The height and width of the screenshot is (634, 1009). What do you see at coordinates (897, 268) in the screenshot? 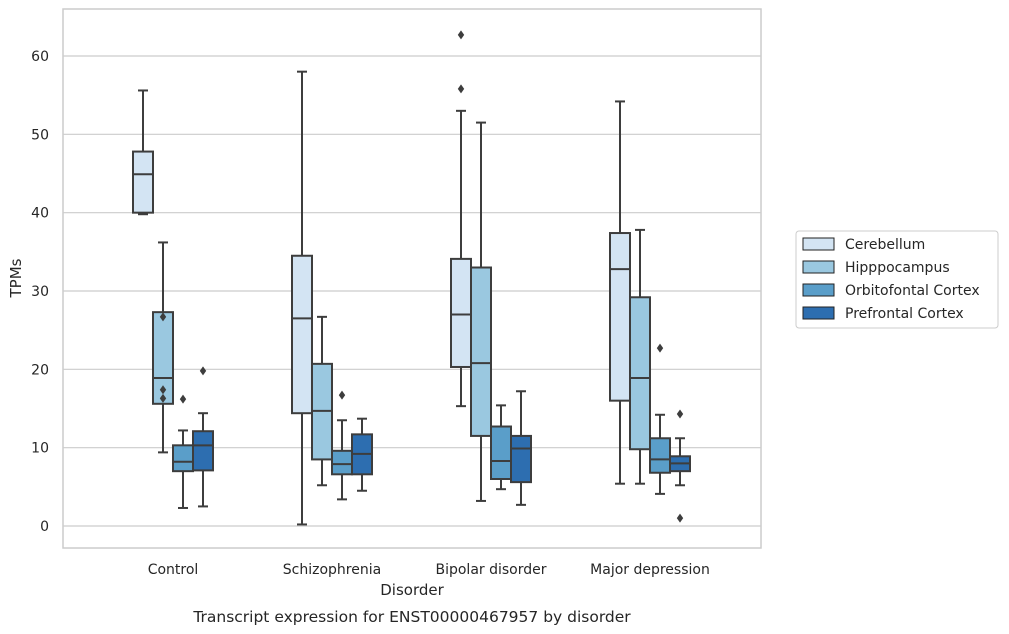
I see `legend-label: Hipppocampus` at bounding box center [897, 268].